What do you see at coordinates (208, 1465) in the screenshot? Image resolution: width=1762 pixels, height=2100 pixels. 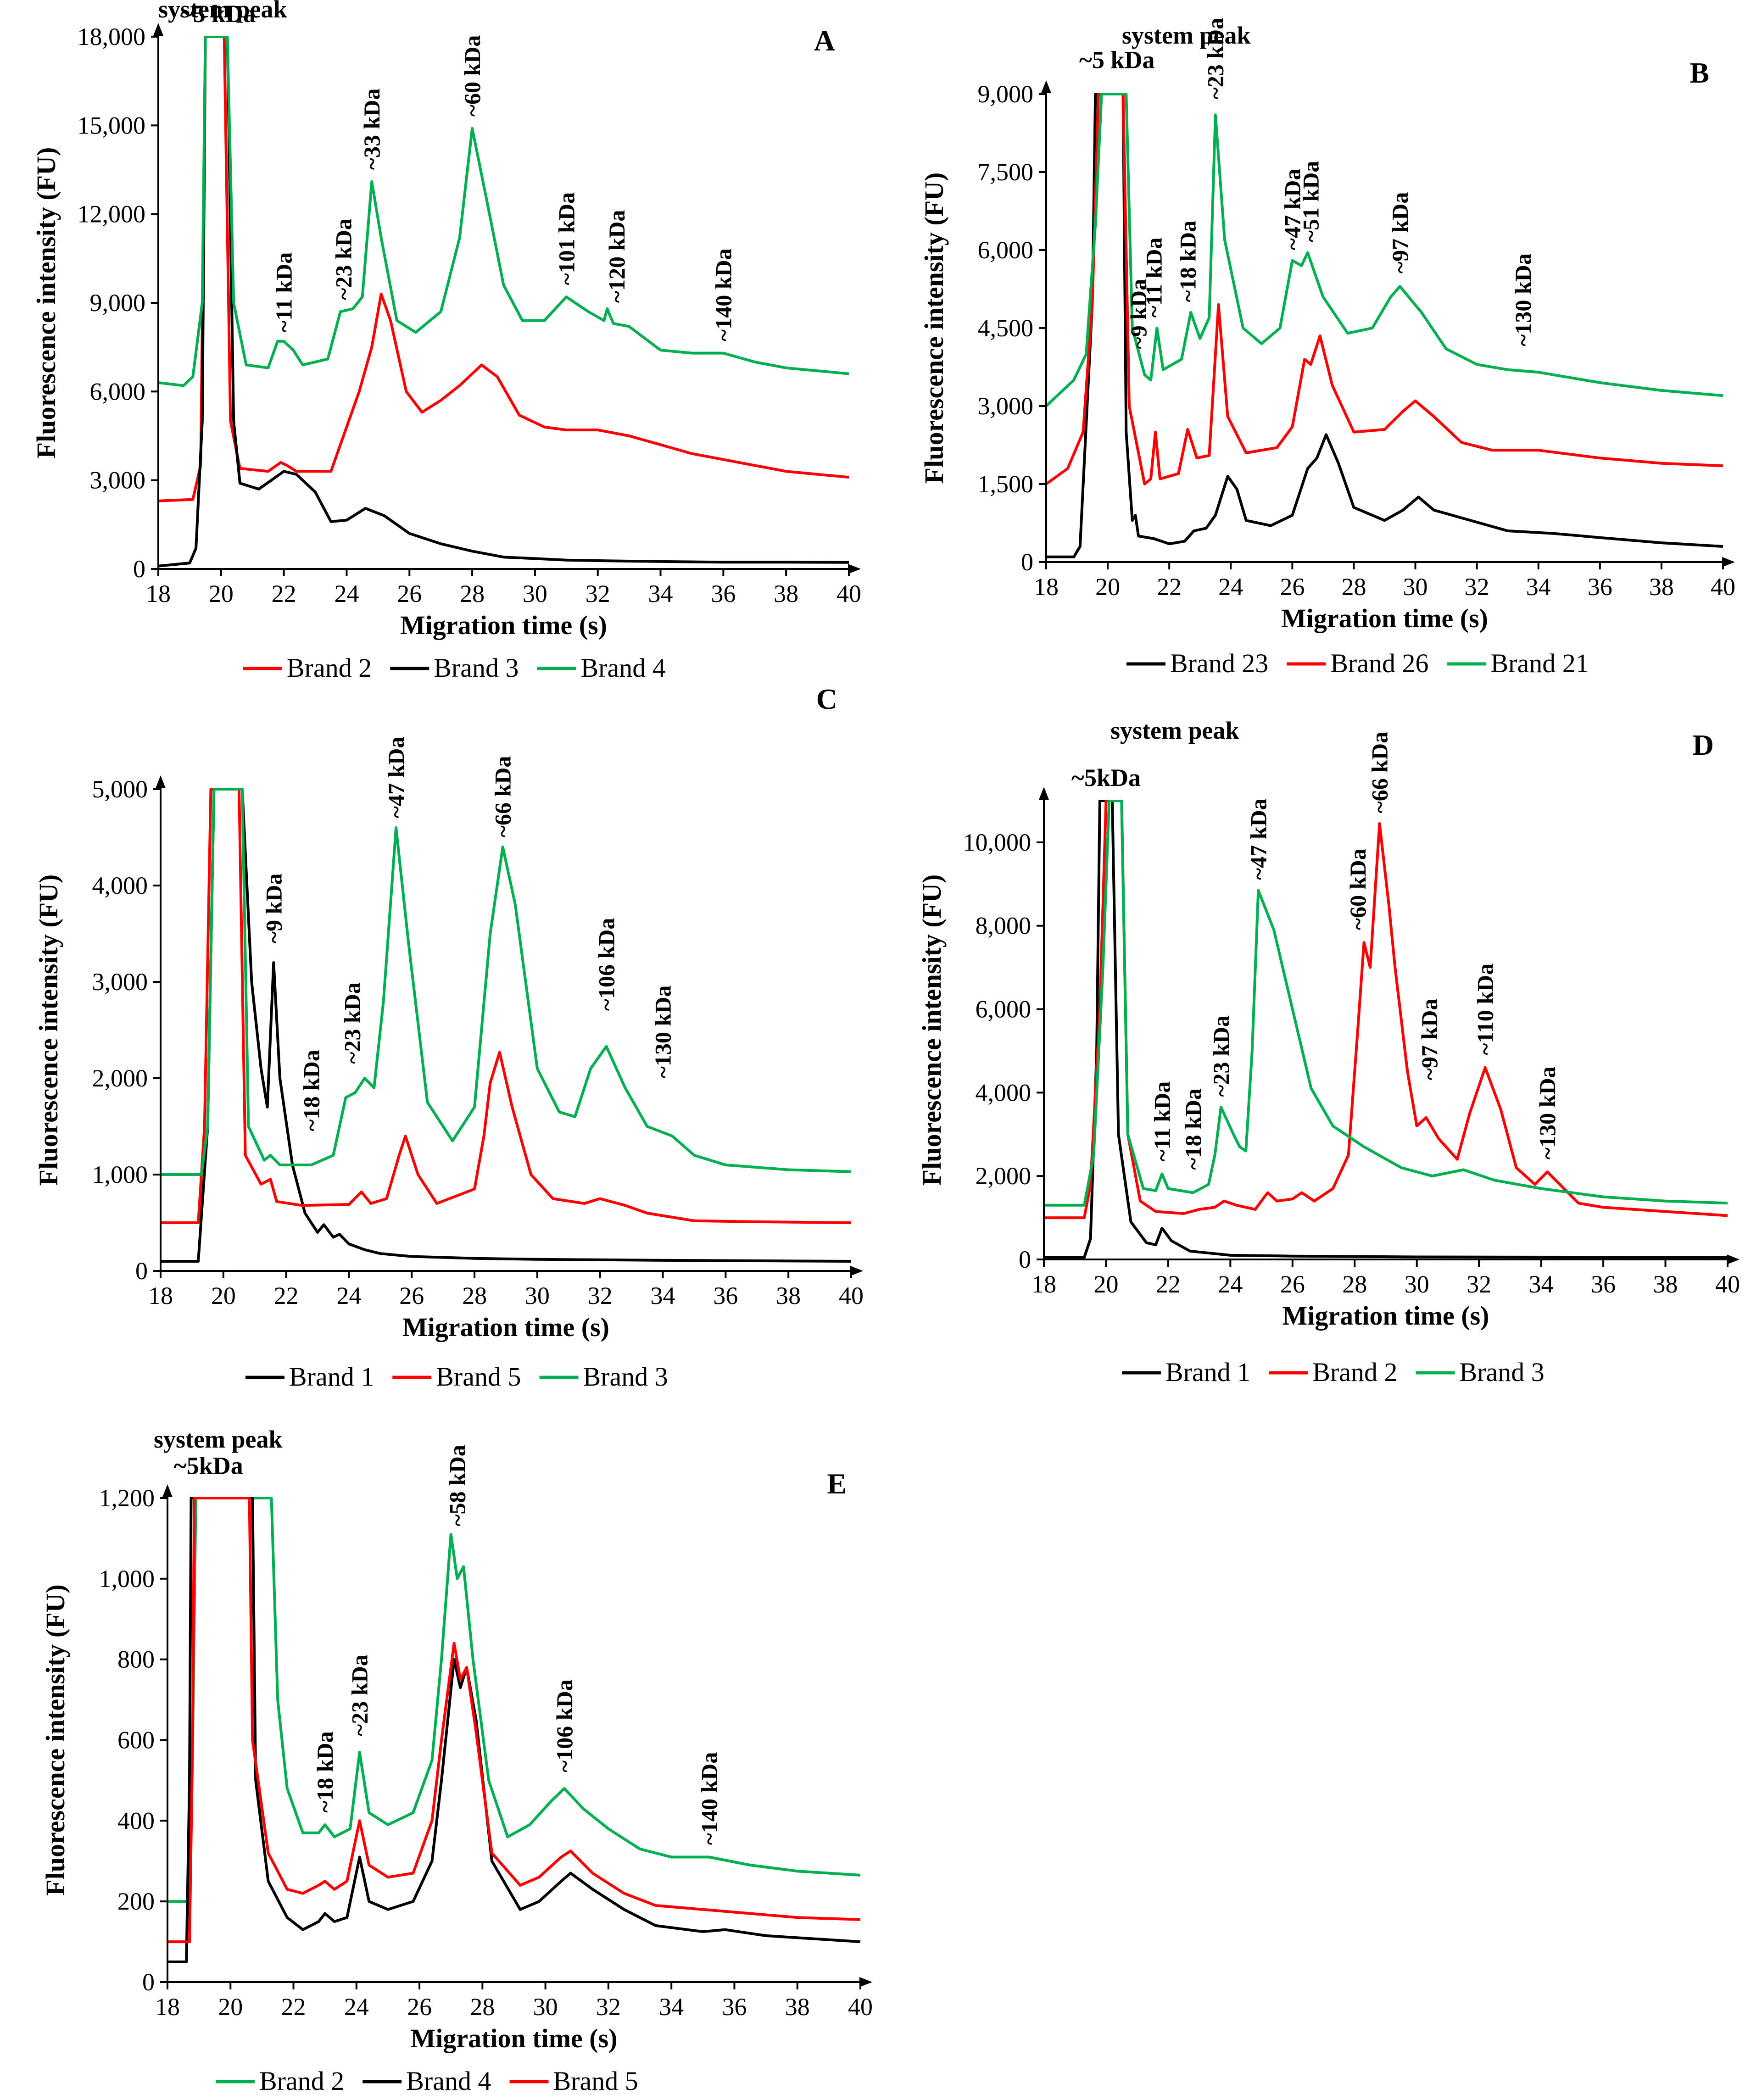 I see `peak-annotation: ~5kDa` at bounding box center [208, 1465].